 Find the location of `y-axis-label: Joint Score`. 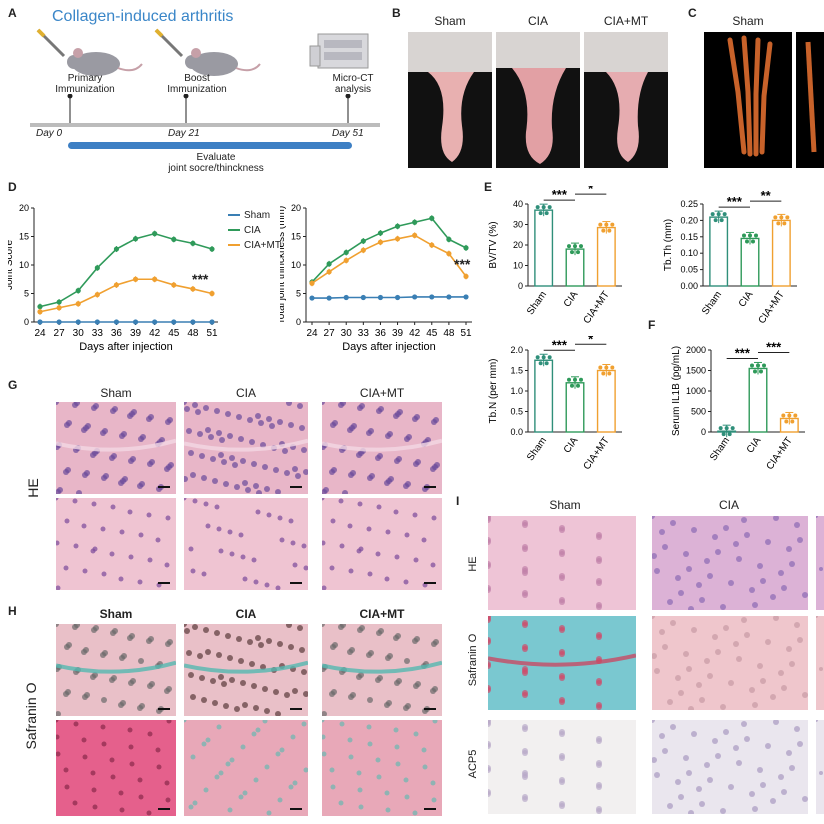

y-axis-label: Joint Score is located at coordinates (11, 265).